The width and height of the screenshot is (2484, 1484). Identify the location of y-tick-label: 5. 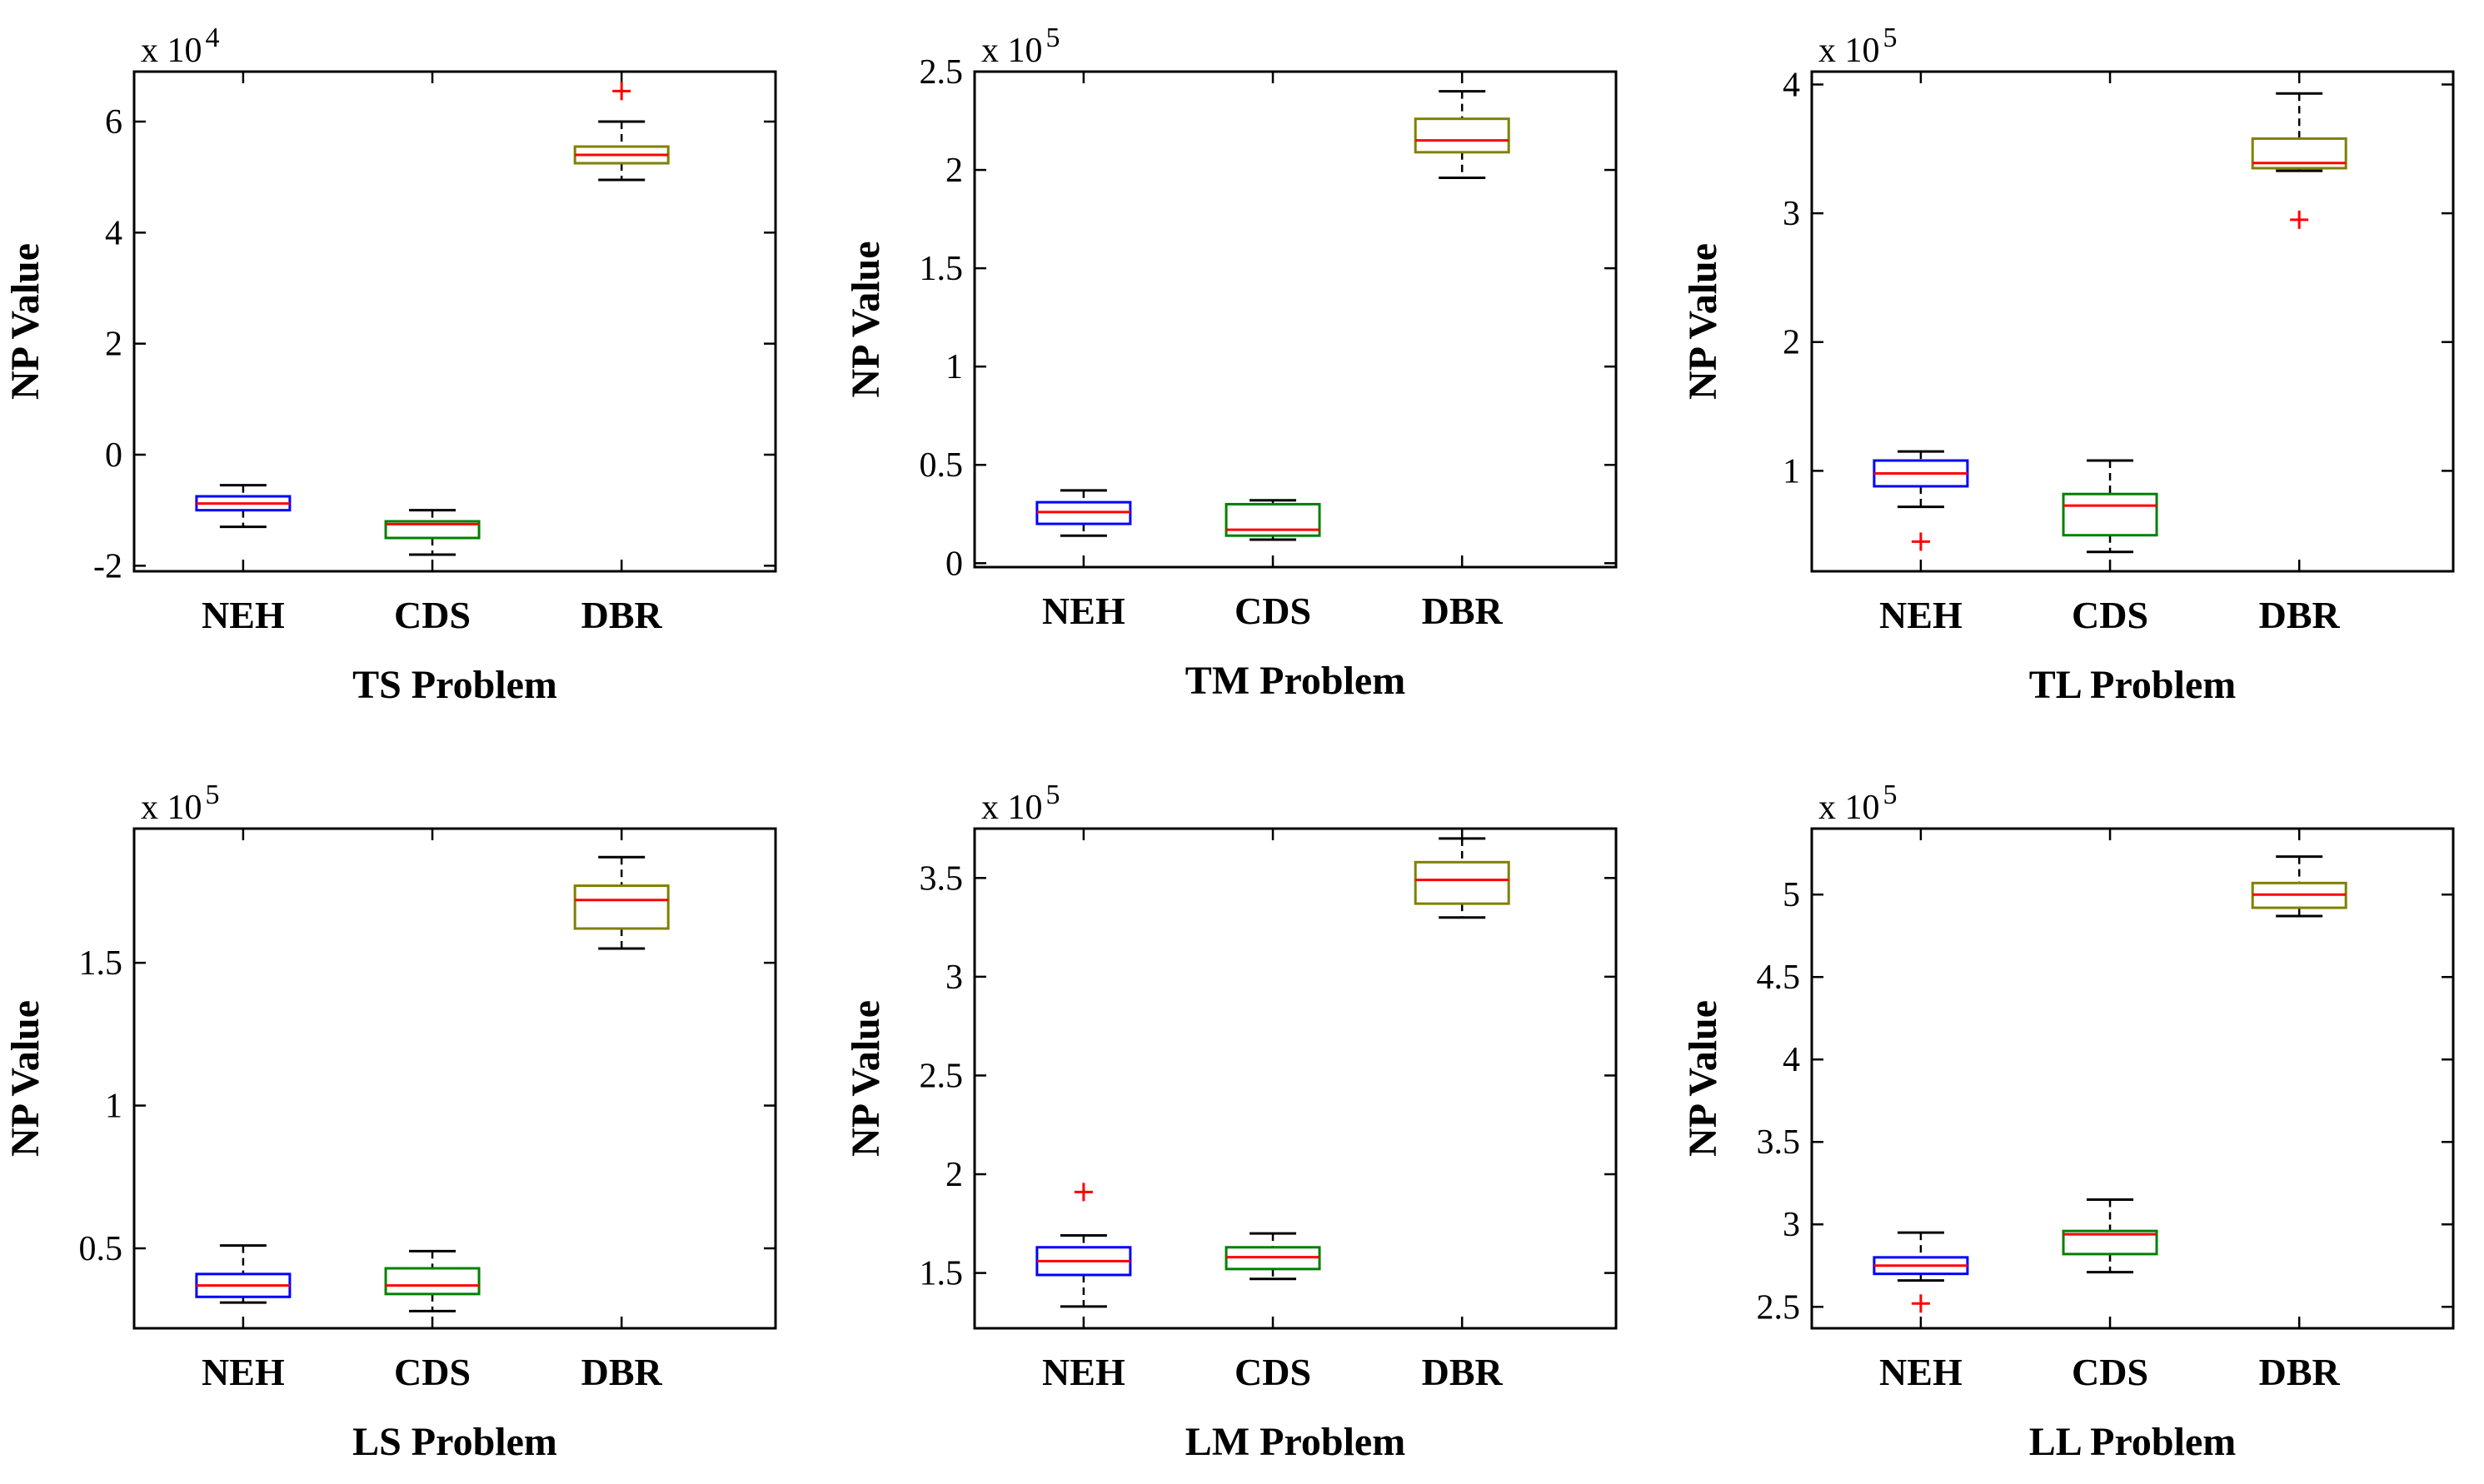
(1791, 895).